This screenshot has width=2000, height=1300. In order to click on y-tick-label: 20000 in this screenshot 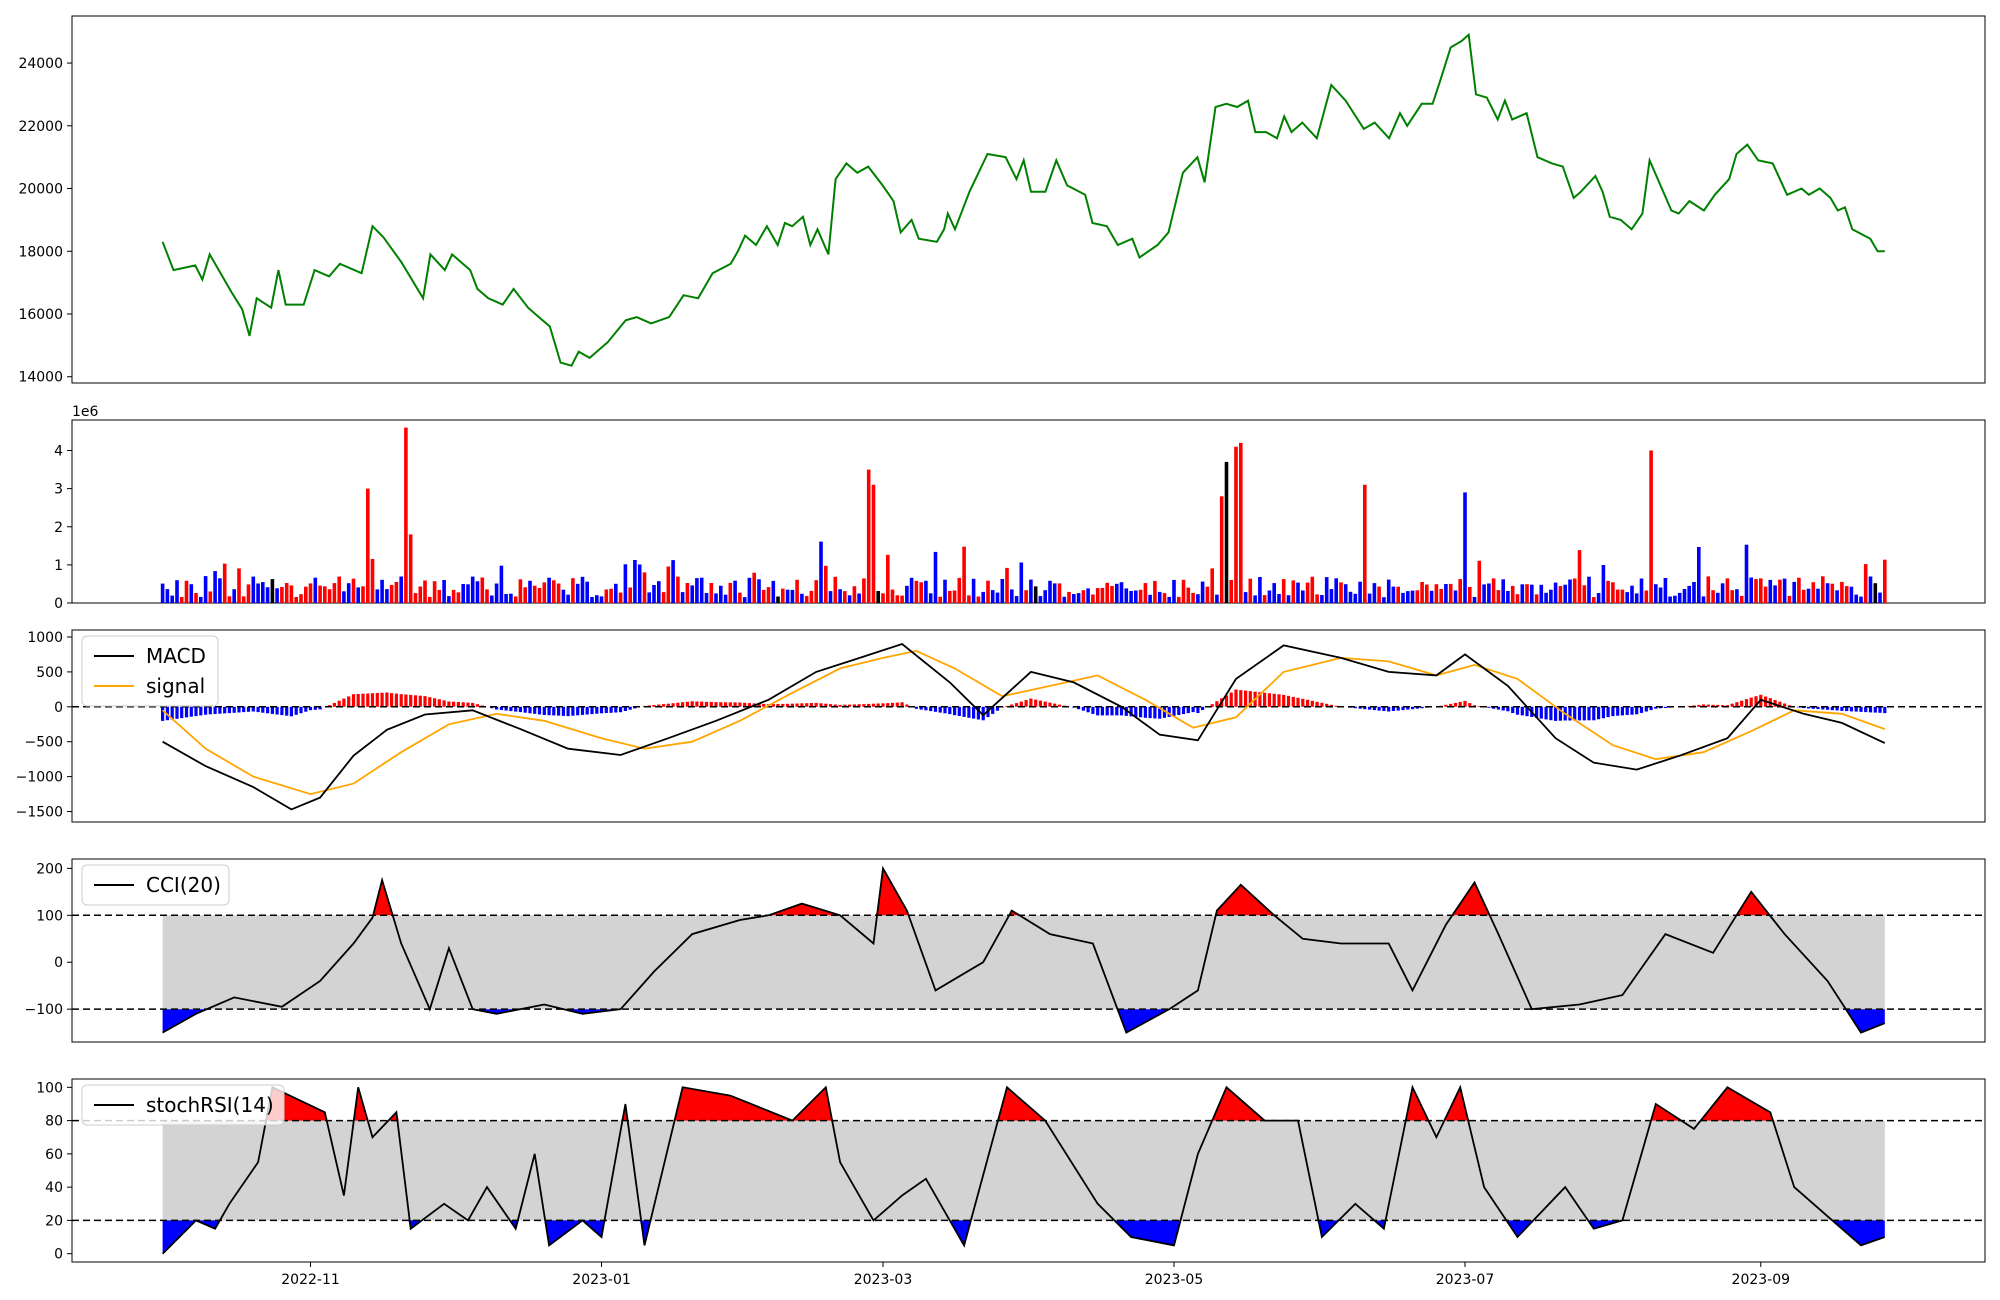, I will do `click(40, 190)`.